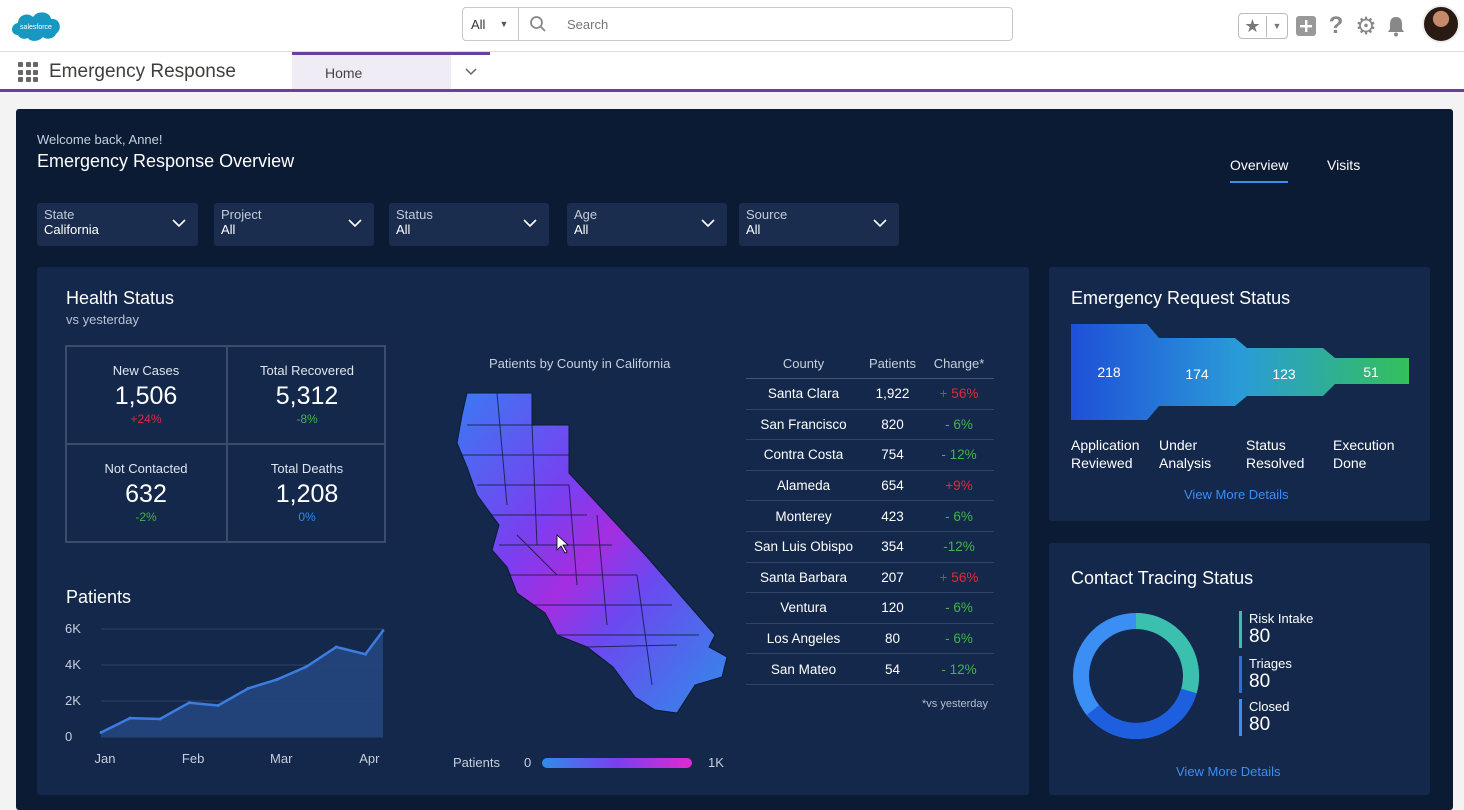 This screenshot has height=810, width=1464. What do you see at coordinates (469, 224) in the screenshot?
I see `filter-status: Status All` at bounding box center [469, 224].